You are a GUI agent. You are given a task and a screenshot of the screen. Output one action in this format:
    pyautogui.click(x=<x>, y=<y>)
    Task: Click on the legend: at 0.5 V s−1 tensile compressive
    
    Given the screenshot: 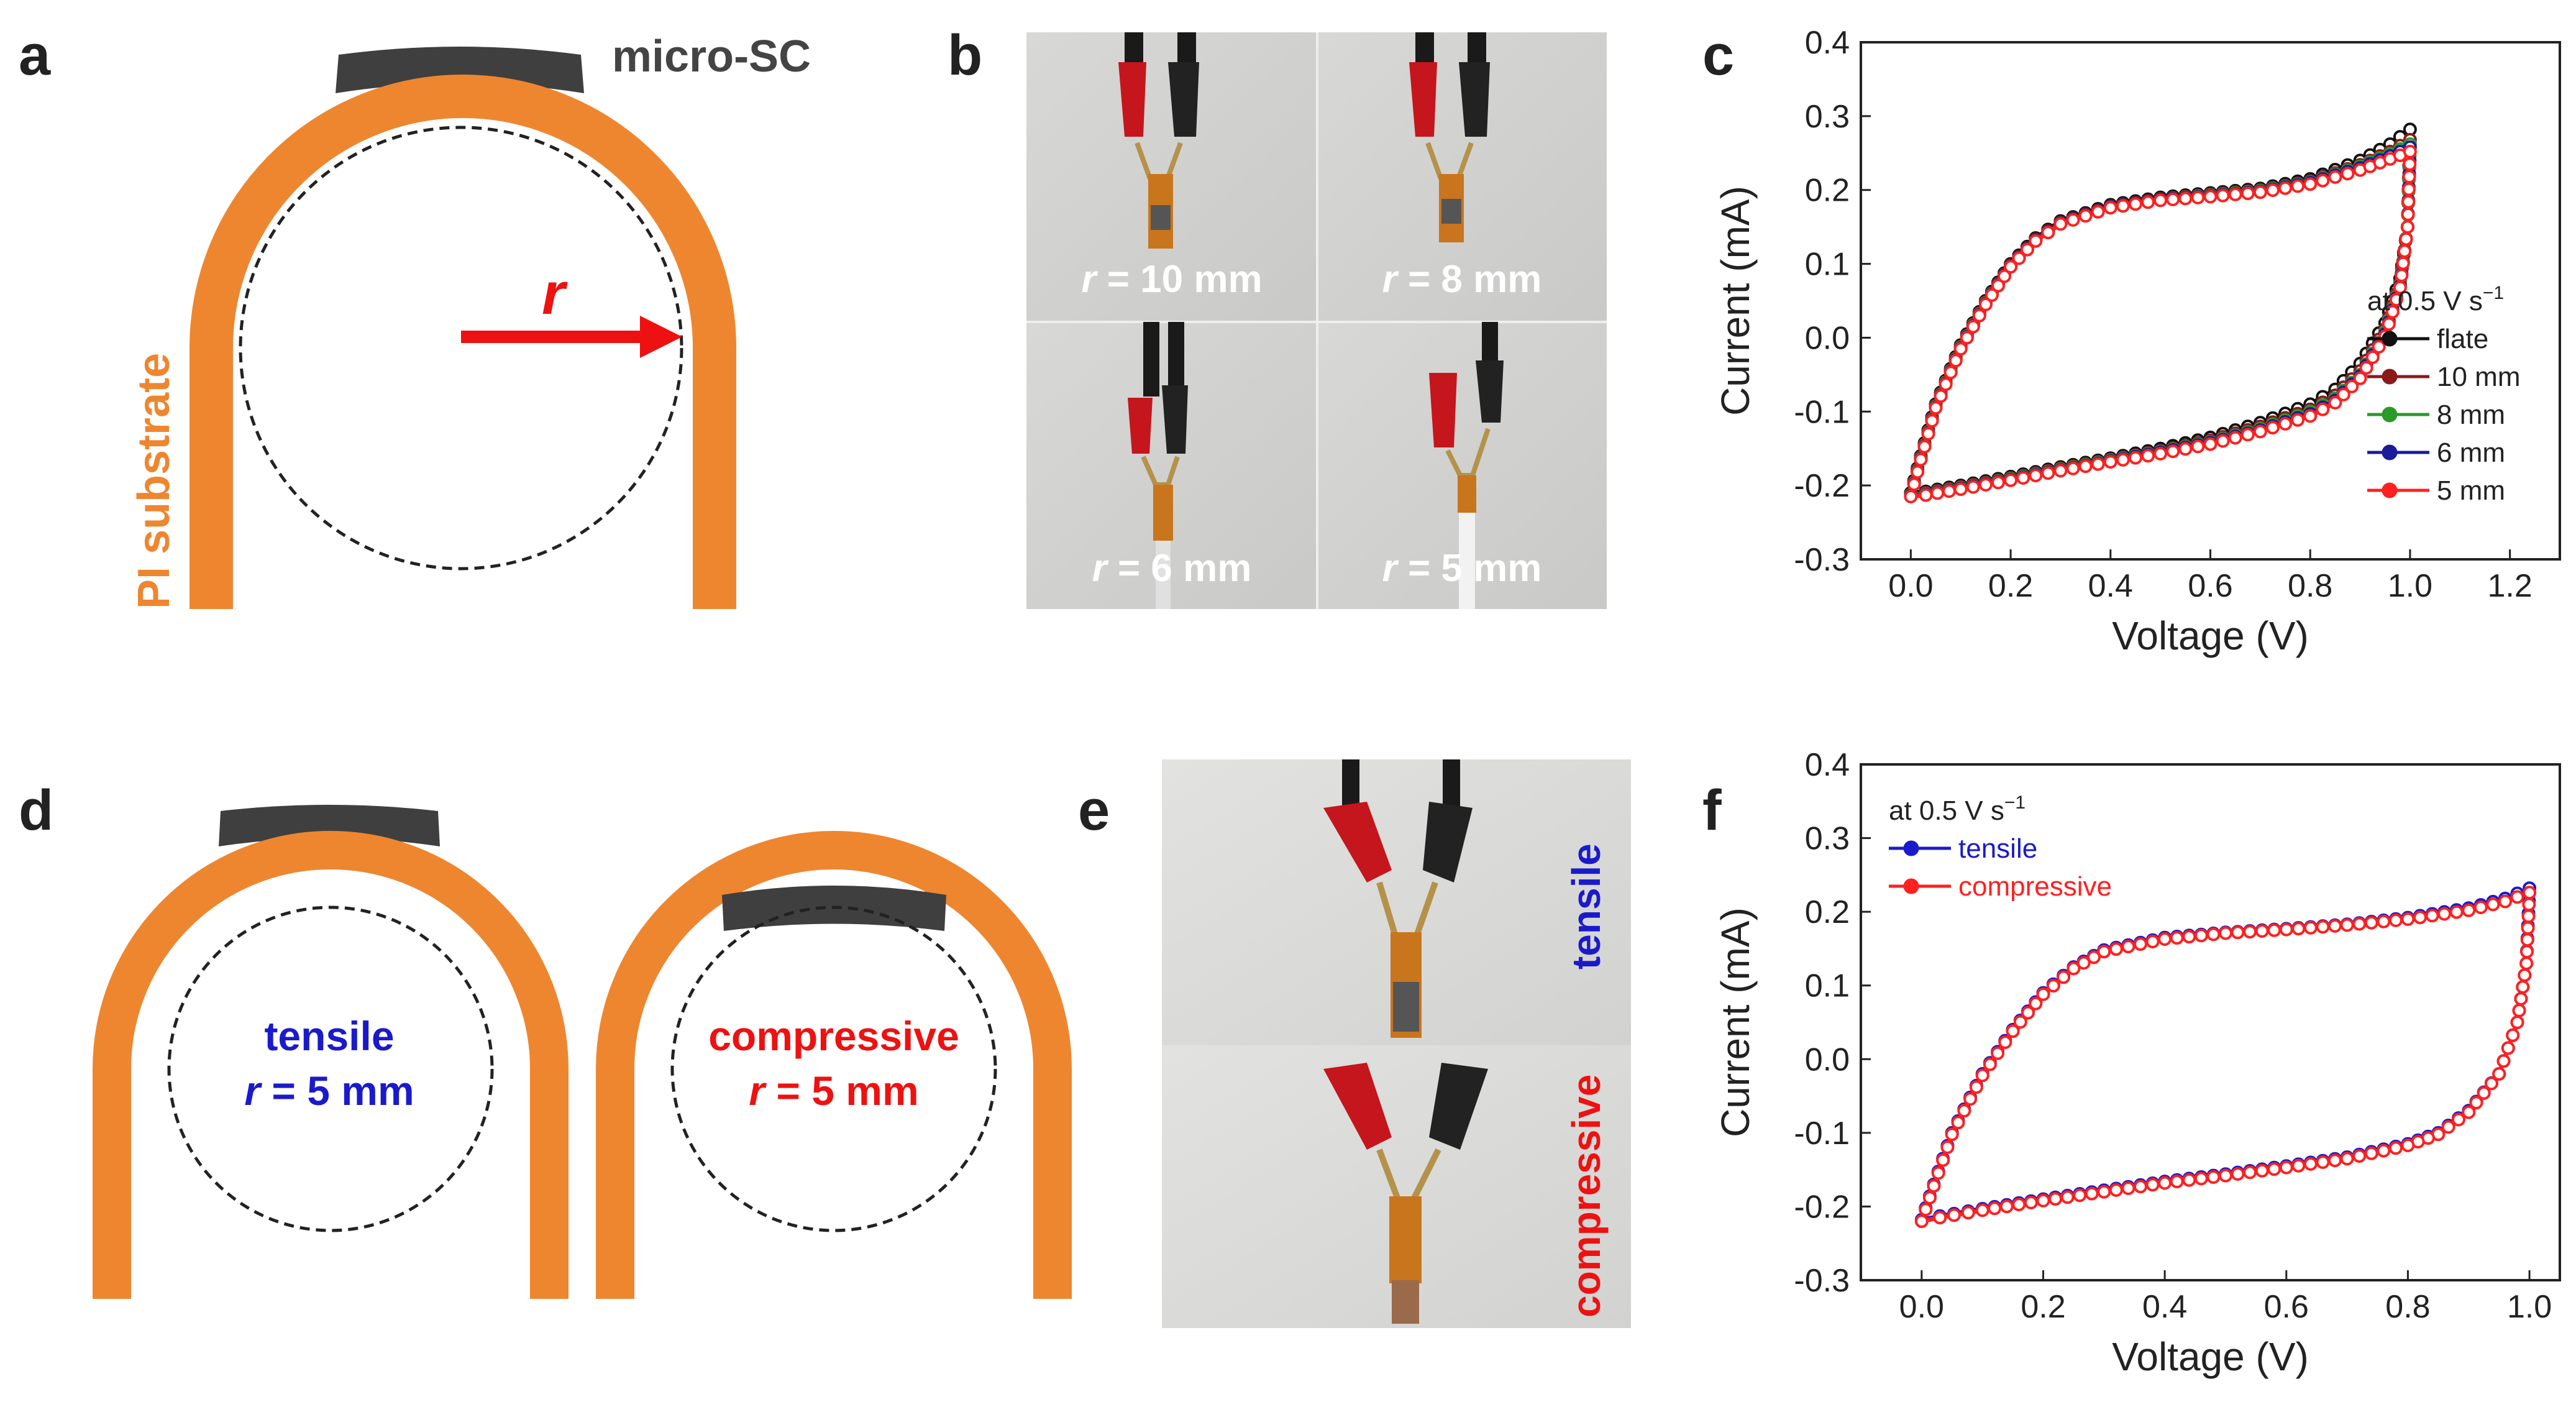 What is the action you would take?
    pyautogui.click(x=2000, y=847)
    